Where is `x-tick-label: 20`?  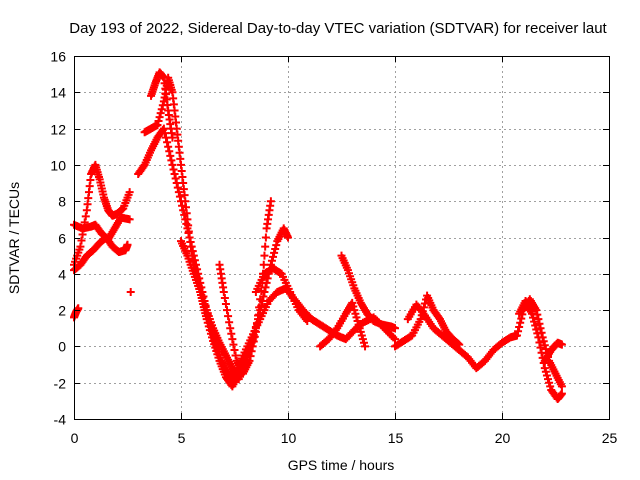
x-tick-label: 20 is located at coordinates (503, 438).